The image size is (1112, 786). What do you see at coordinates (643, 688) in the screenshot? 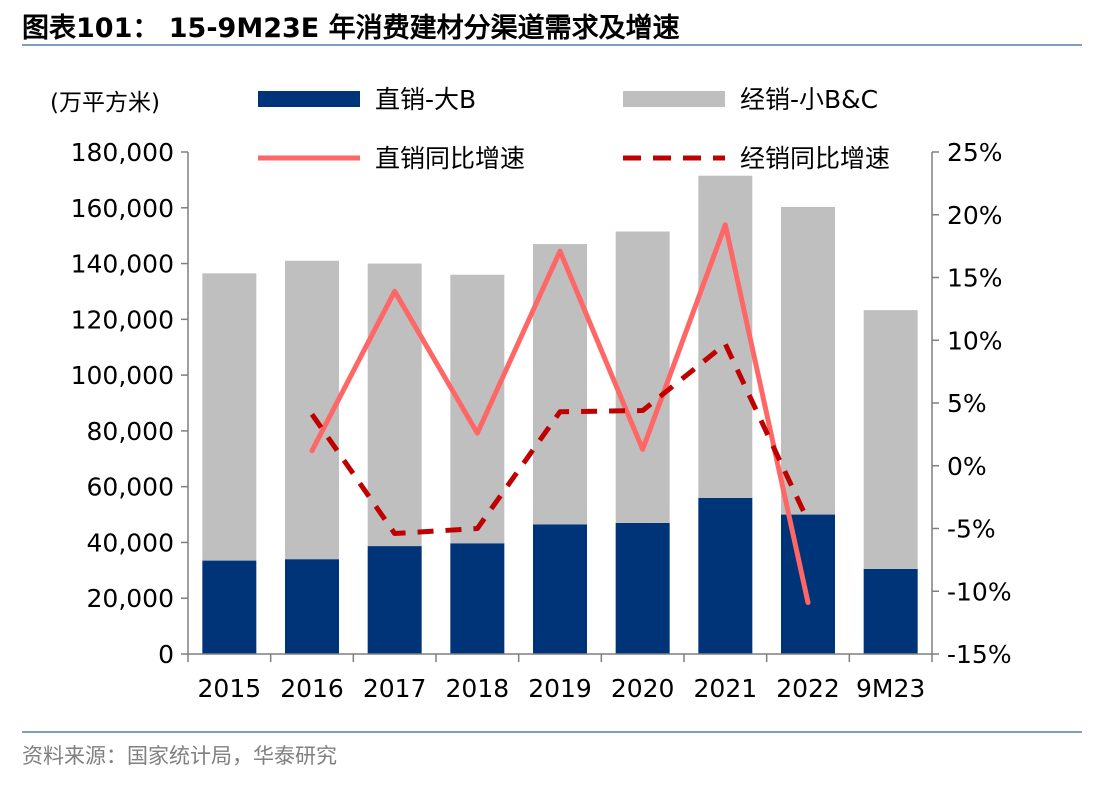
I see `x-tick-label: 2020` at bounding box center [643, 688].